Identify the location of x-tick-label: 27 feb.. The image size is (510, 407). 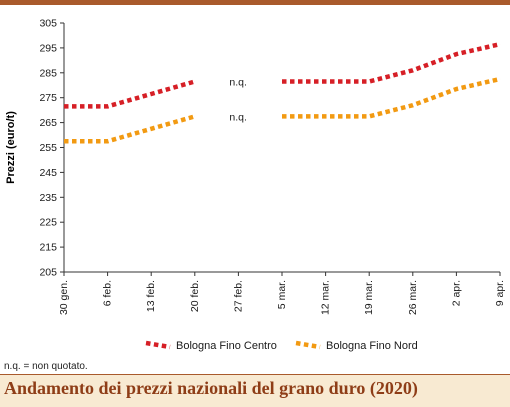
(238, 296).